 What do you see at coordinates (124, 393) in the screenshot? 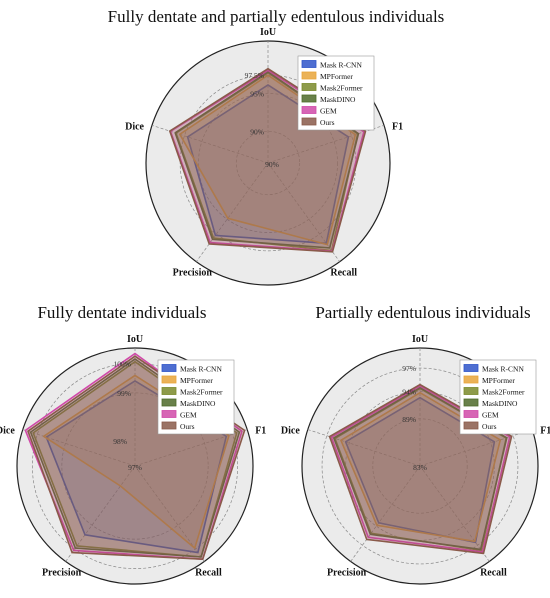
I see `ring-label: 99%` at bounding box center [124, 393].